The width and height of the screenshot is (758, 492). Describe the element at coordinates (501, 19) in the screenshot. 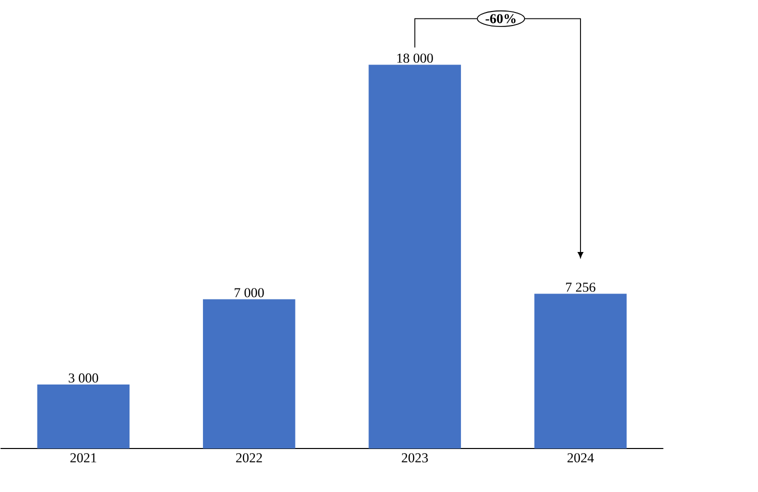

I see `text: -60%` at that location.